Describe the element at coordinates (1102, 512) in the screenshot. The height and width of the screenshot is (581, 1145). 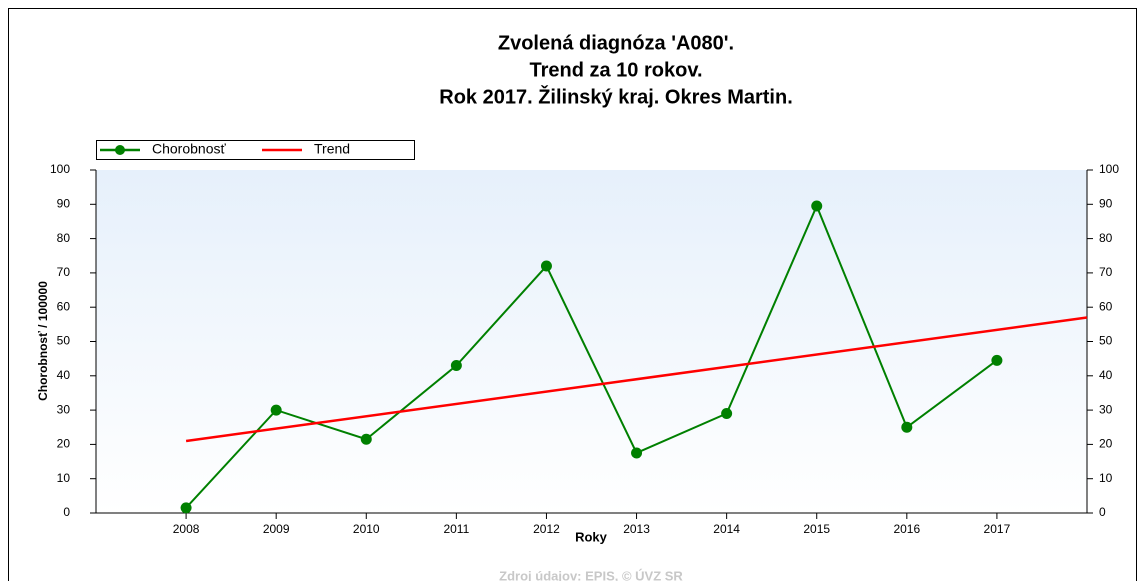
I see `y2-tick-label: 0` at that location.